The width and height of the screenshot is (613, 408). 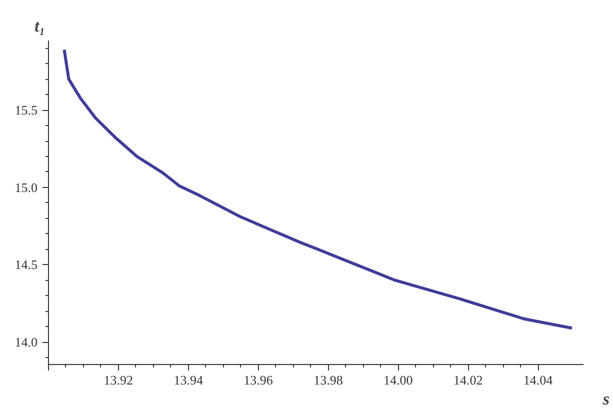 I want to click on x-tick-label: 14.04, so click(x=538, y=380).